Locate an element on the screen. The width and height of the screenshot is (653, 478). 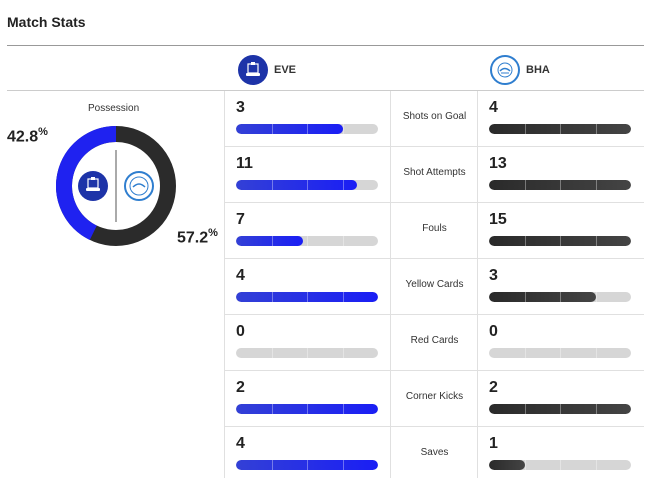
stat-label: Red Cards is located at coordinates (434, 340).